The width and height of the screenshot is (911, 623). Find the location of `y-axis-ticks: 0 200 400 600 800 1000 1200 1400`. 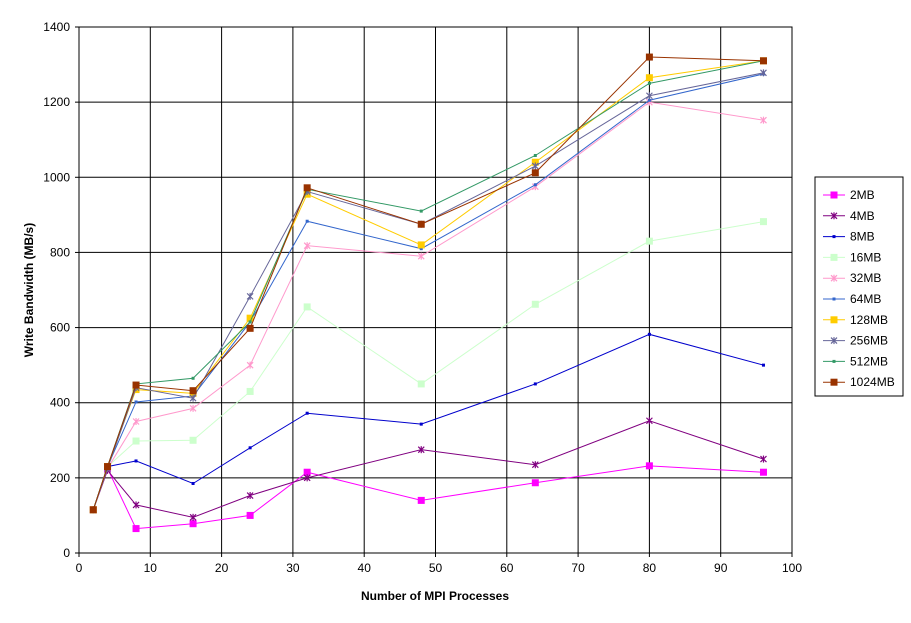

y-axis-ticks: 0 200 400 600 800 1000 1200 1400 is located at coordinates (56, 290).